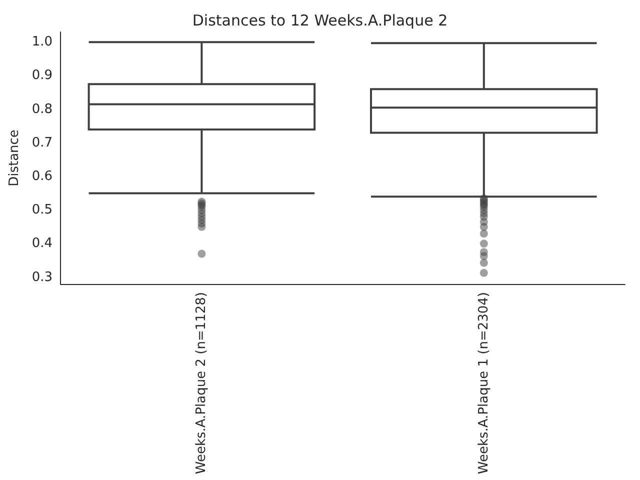 This screenshot has width=640, height=480. Describe the element at coordinates (320, 21) in the screenshot. I see `chart-title: Distances to 12 Weeks.A.Plaque 2` at that location.